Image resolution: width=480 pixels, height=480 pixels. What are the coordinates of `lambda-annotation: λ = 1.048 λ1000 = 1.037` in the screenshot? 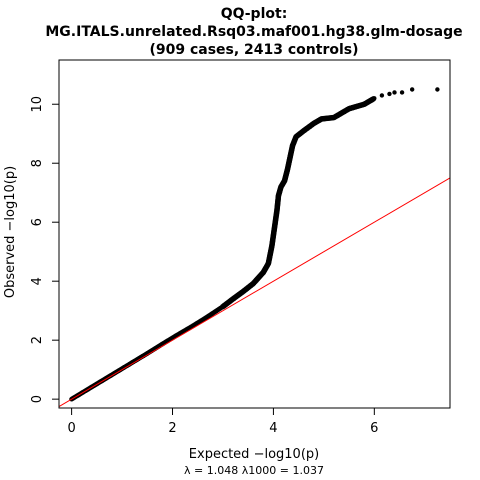 It's located at (254, 470).